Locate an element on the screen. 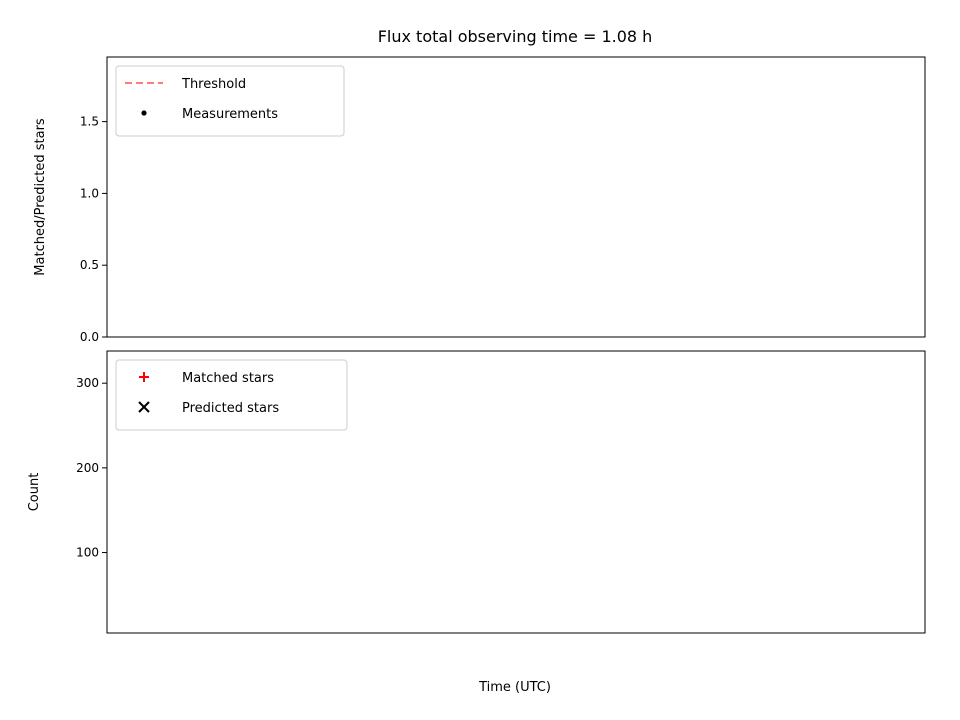 Image resolution: width=960 pixels, height=720 pixels. legend-predicted-handle is located at coordinates (144, 407).